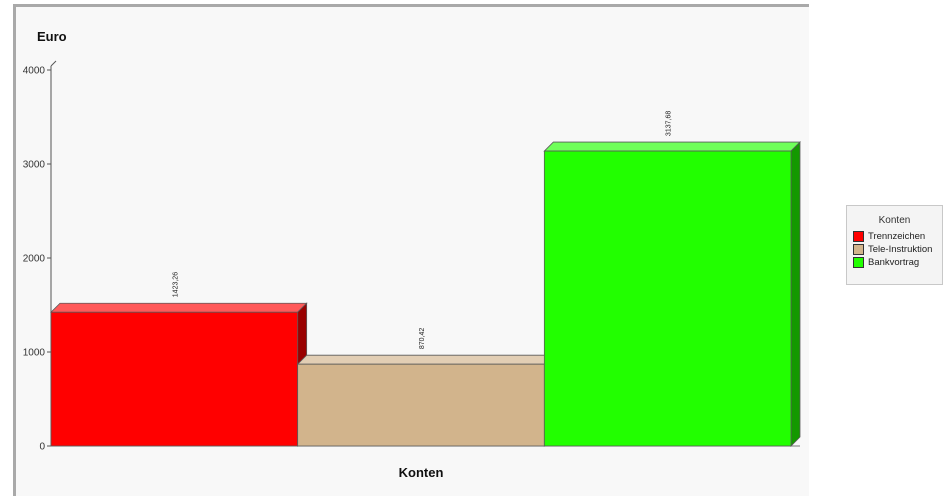  What do you see at coordinates (34, 353) in the screenshot?
I see `y-tick-label: 1000` at bounding box center [34, 353].